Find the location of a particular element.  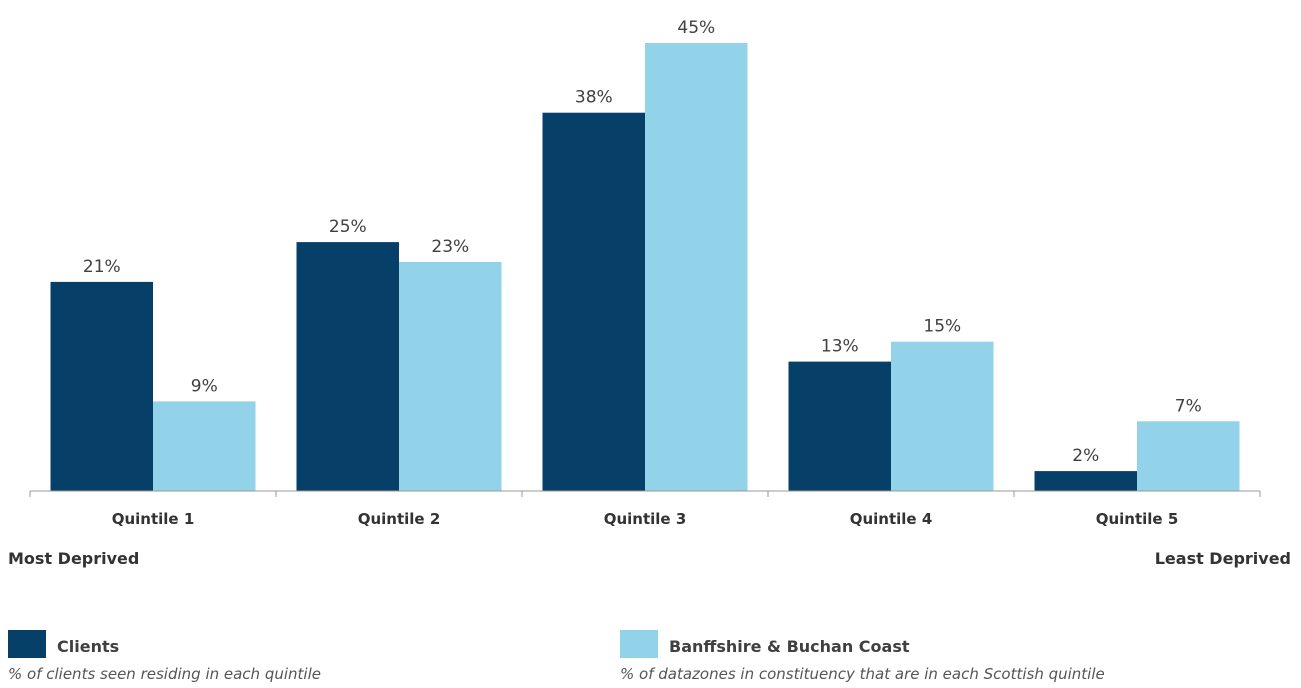

bar-clients-q5 is located at coordinates (1085, 481).